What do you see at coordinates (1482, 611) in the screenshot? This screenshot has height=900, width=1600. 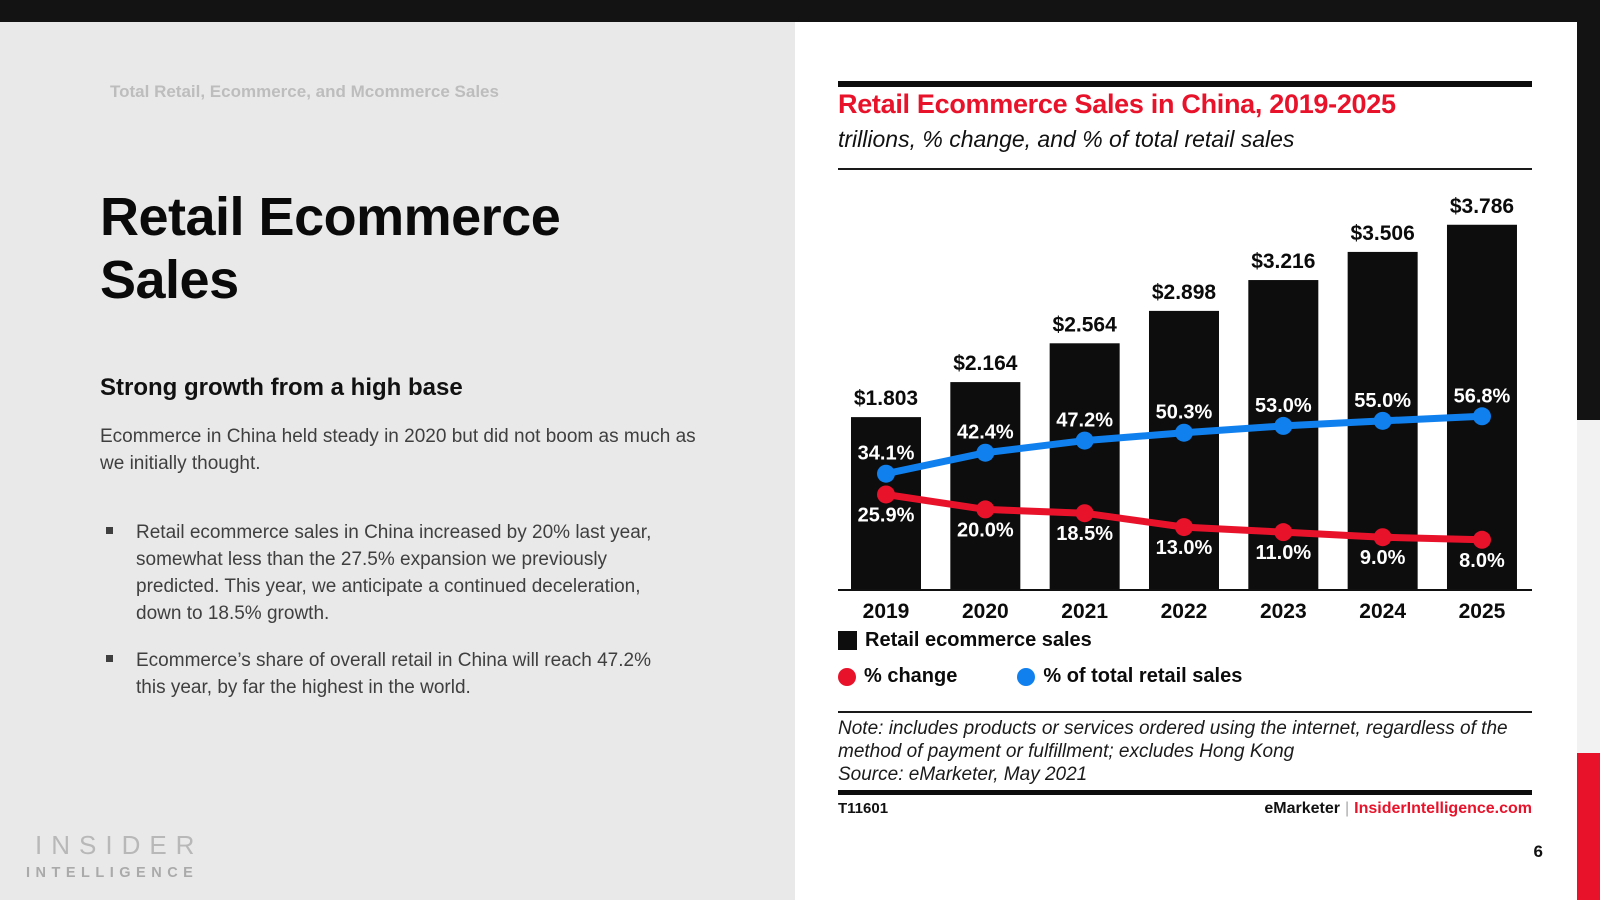 I see `x-axis-tick-label: 2025` at bounding box center [1482, 611].